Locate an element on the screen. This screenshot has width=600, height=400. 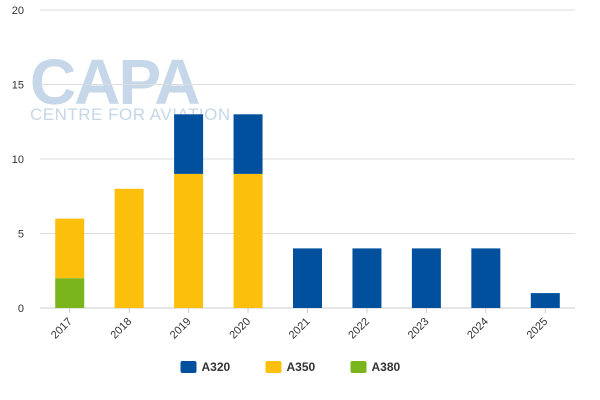
bar-a320-2025 is located at coordinates (545, 300).